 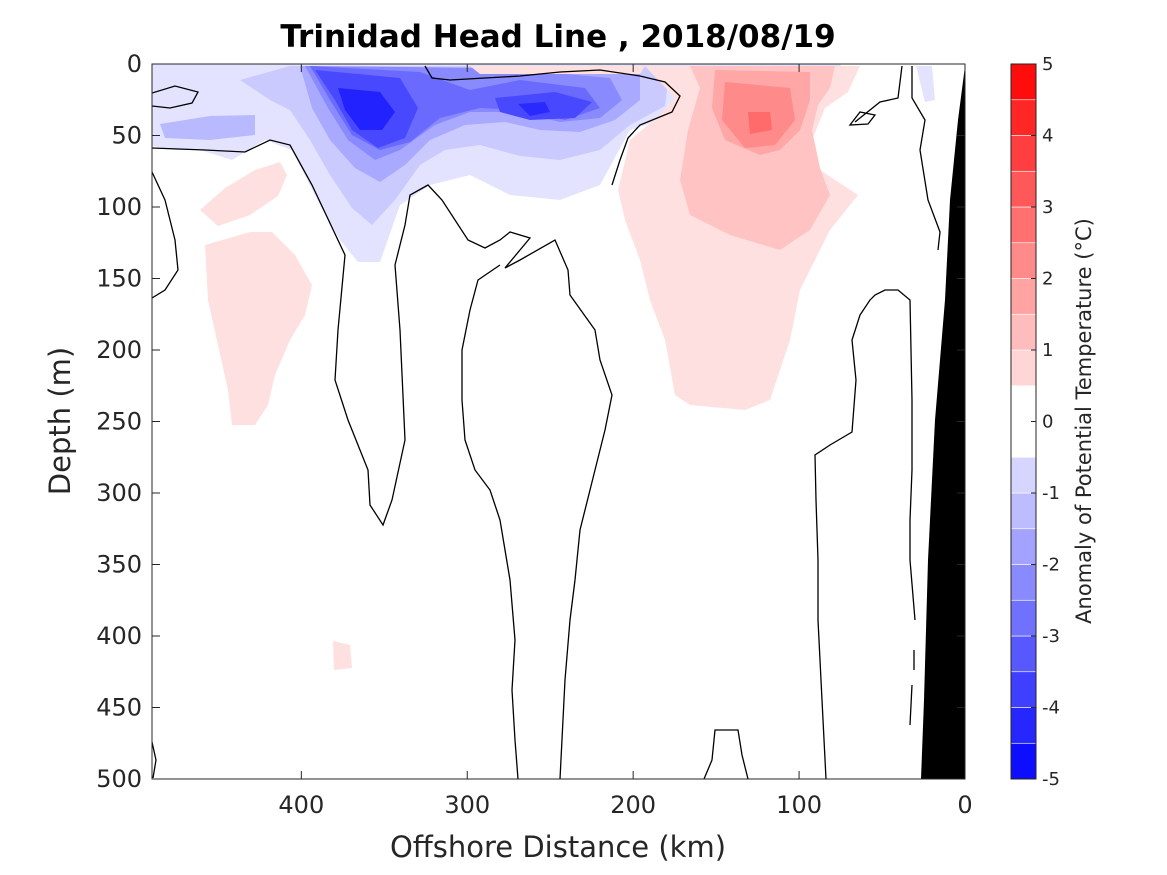 What do you see at coordinates (119, 708) in the screenshot?
I see `y-tick-label: 450` at bounding box center [119, 708].